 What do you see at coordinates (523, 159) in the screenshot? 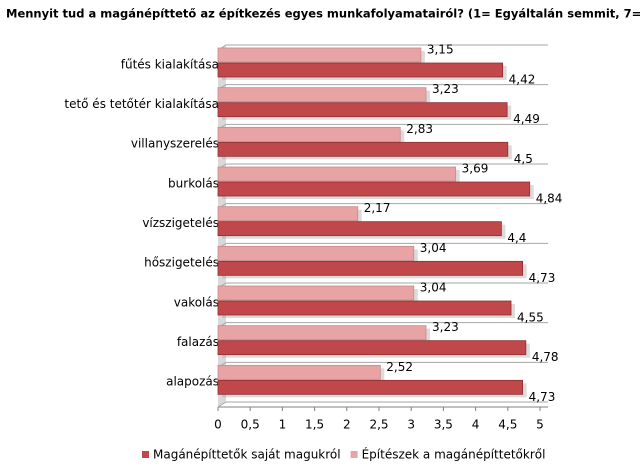
I see `value-label: 4,5` at bounding box center [523, 159].